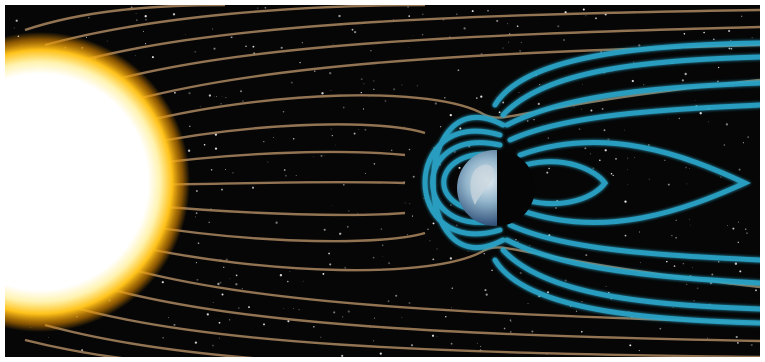 The height and width of the screenshot is (362, 765). I want to click on earth, so click(496, 188).